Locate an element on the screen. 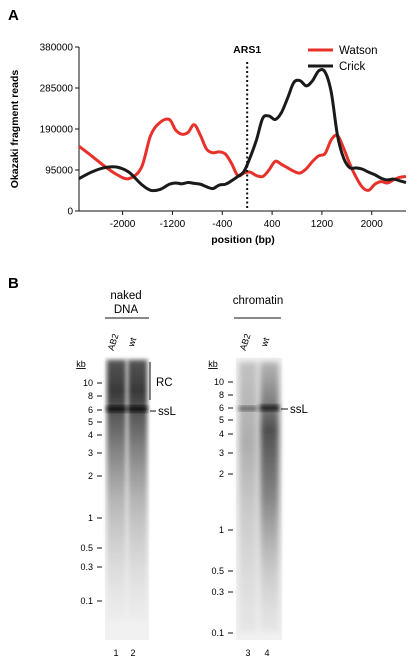 This screenshot has height=665, width=417. chromatin-marker-label: 8 is located at coordinates (221, 395).